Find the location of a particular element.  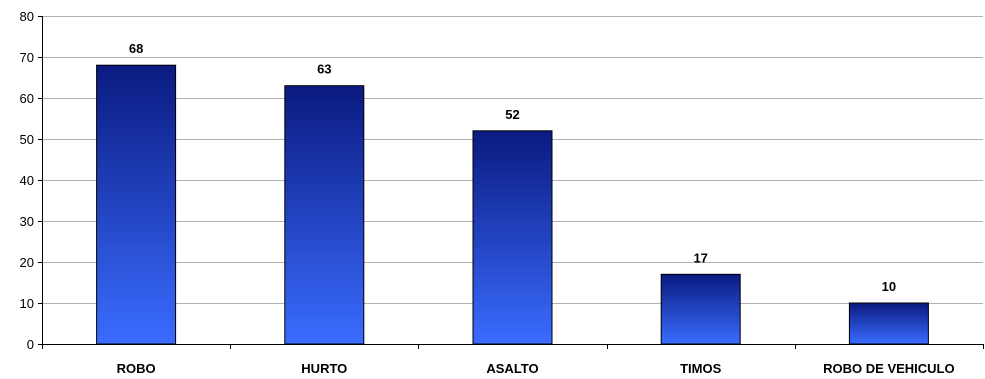

bar-robo-de-vehiculo is located at coordinates (888, 323).